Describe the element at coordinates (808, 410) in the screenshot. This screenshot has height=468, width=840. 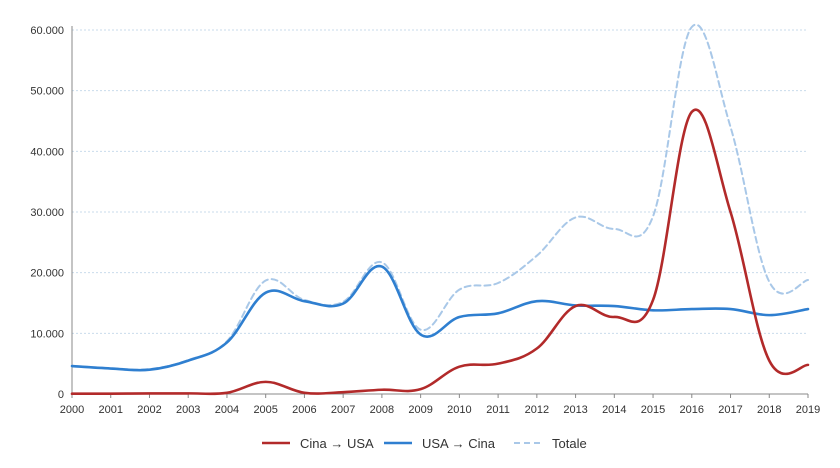
I see `x-tick-label: 2019` at that location.